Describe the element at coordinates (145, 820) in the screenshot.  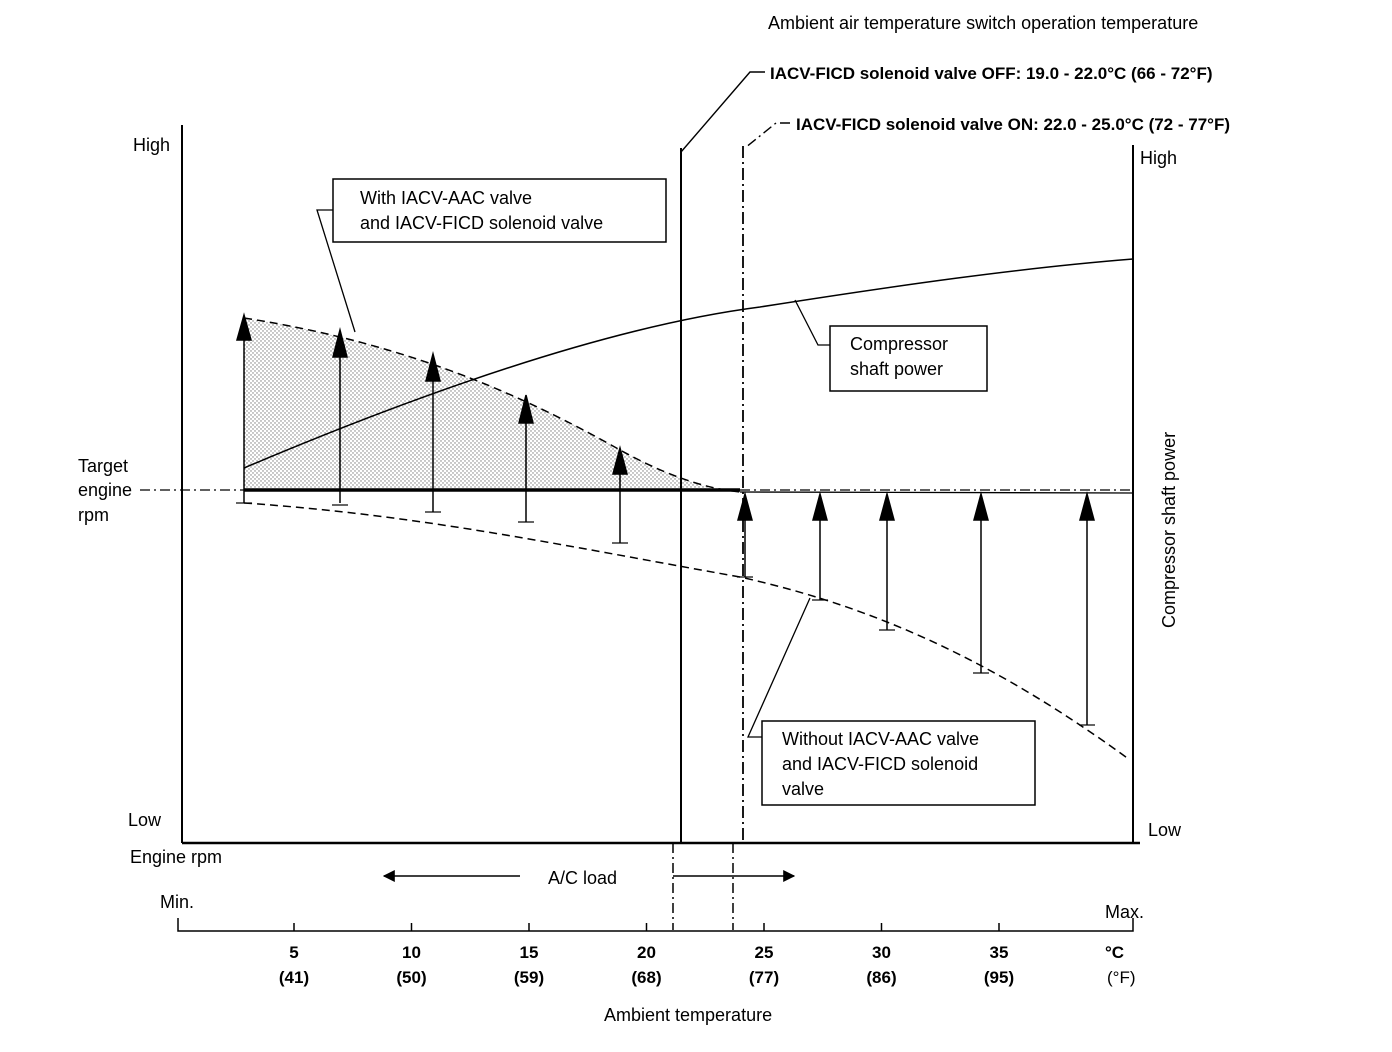
I see `left-low-label: Low` at that location.